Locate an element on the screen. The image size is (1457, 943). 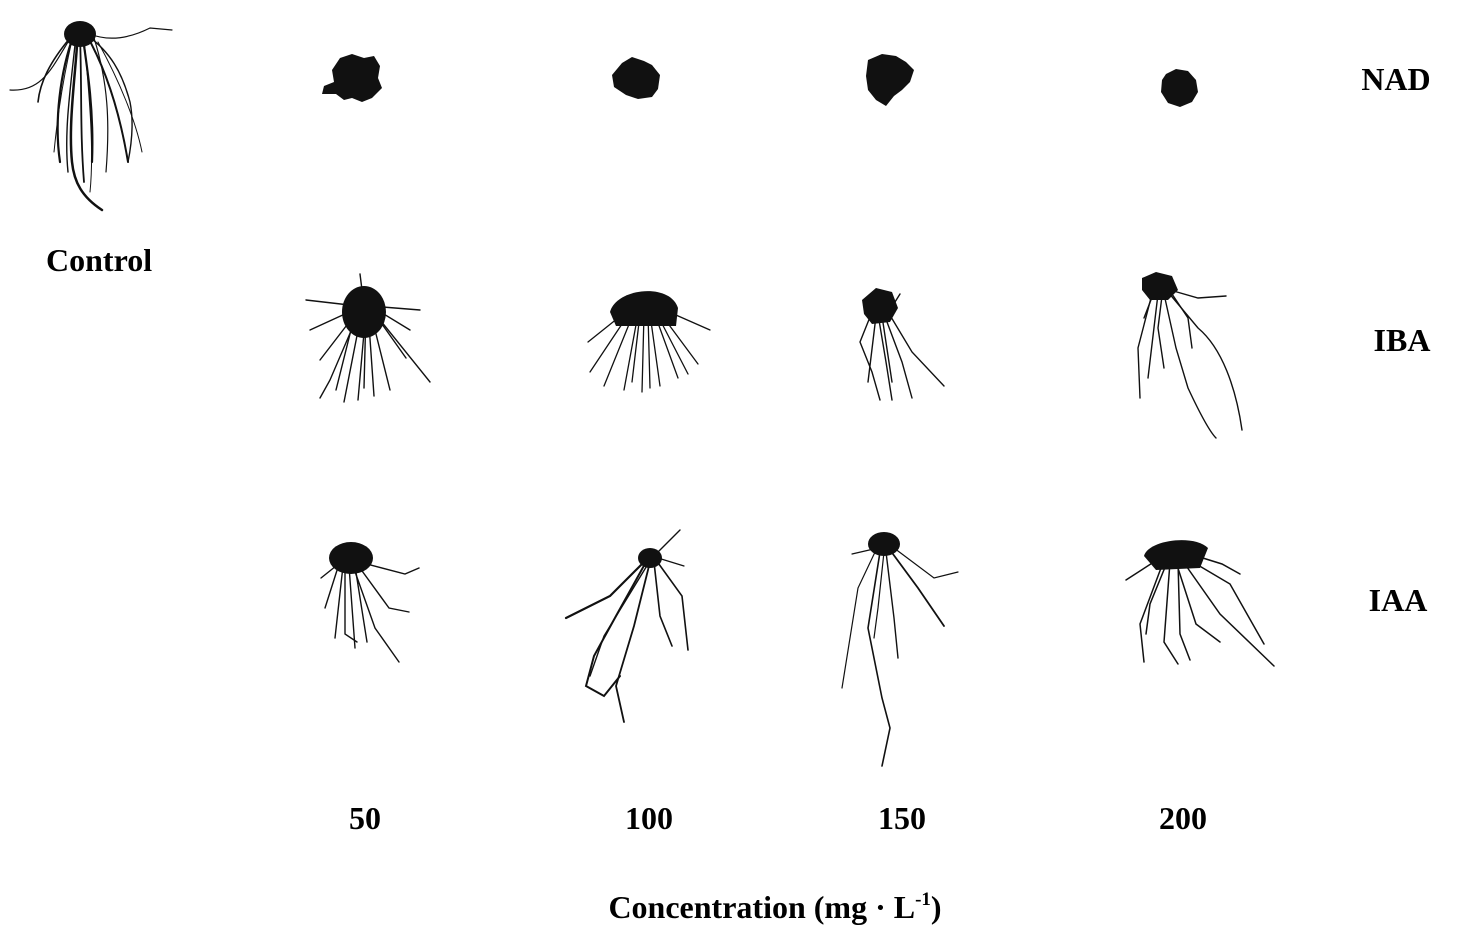
concentration-label-200: 200 is located at coordinates (1183, 818).